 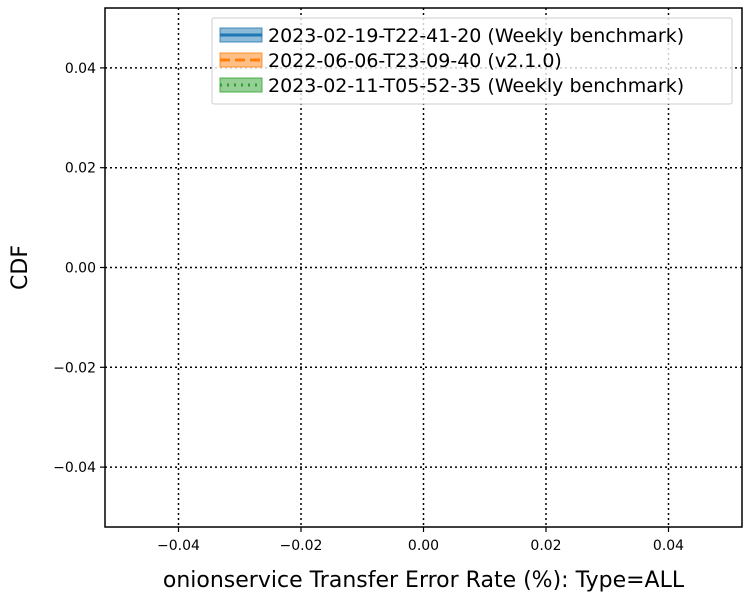 What do you see at coordinates (74, 468) in the screenshot?
I see `y-tick-label: −0.04` at bounding box center [74, 468].